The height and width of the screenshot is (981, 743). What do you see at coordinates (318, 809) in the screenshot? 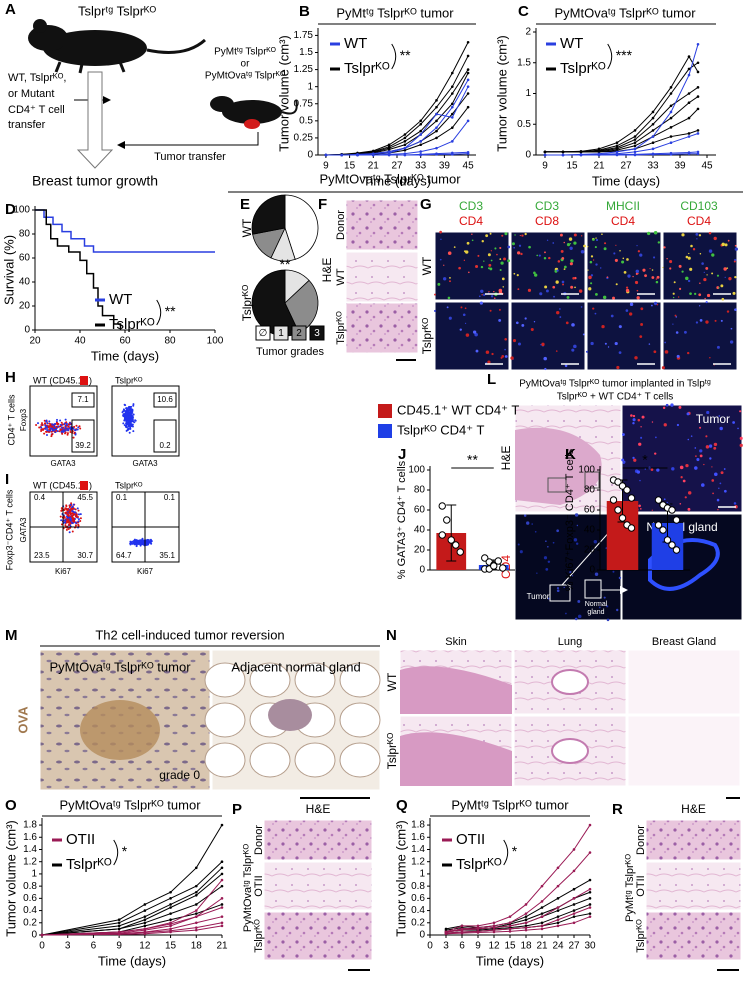
I see `label: H&E` at bounding box center [318, 809].